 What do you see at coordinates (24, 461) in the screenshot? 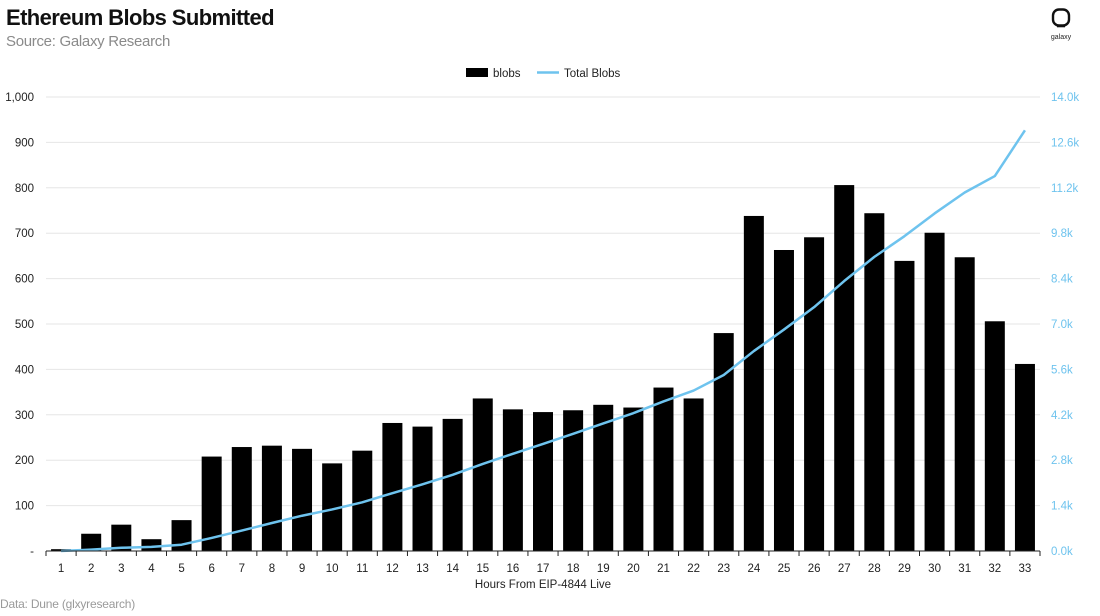
I see `left-tick-label: 200` at bounding box center [24, 461].